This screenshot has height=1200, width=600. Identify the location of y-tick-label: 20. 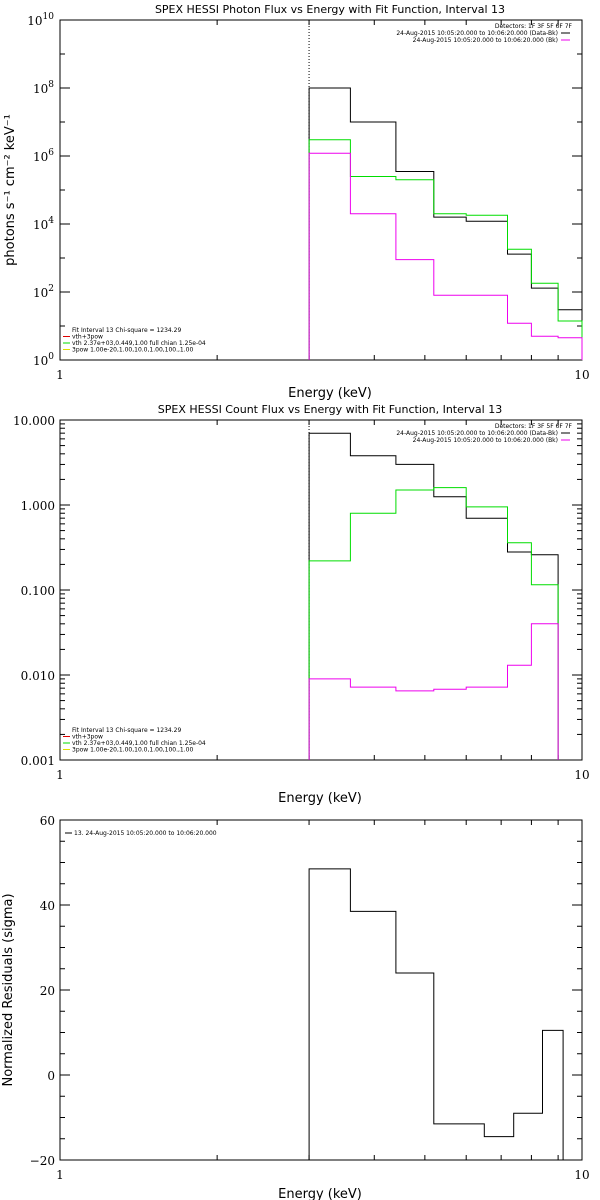
(47, 991).